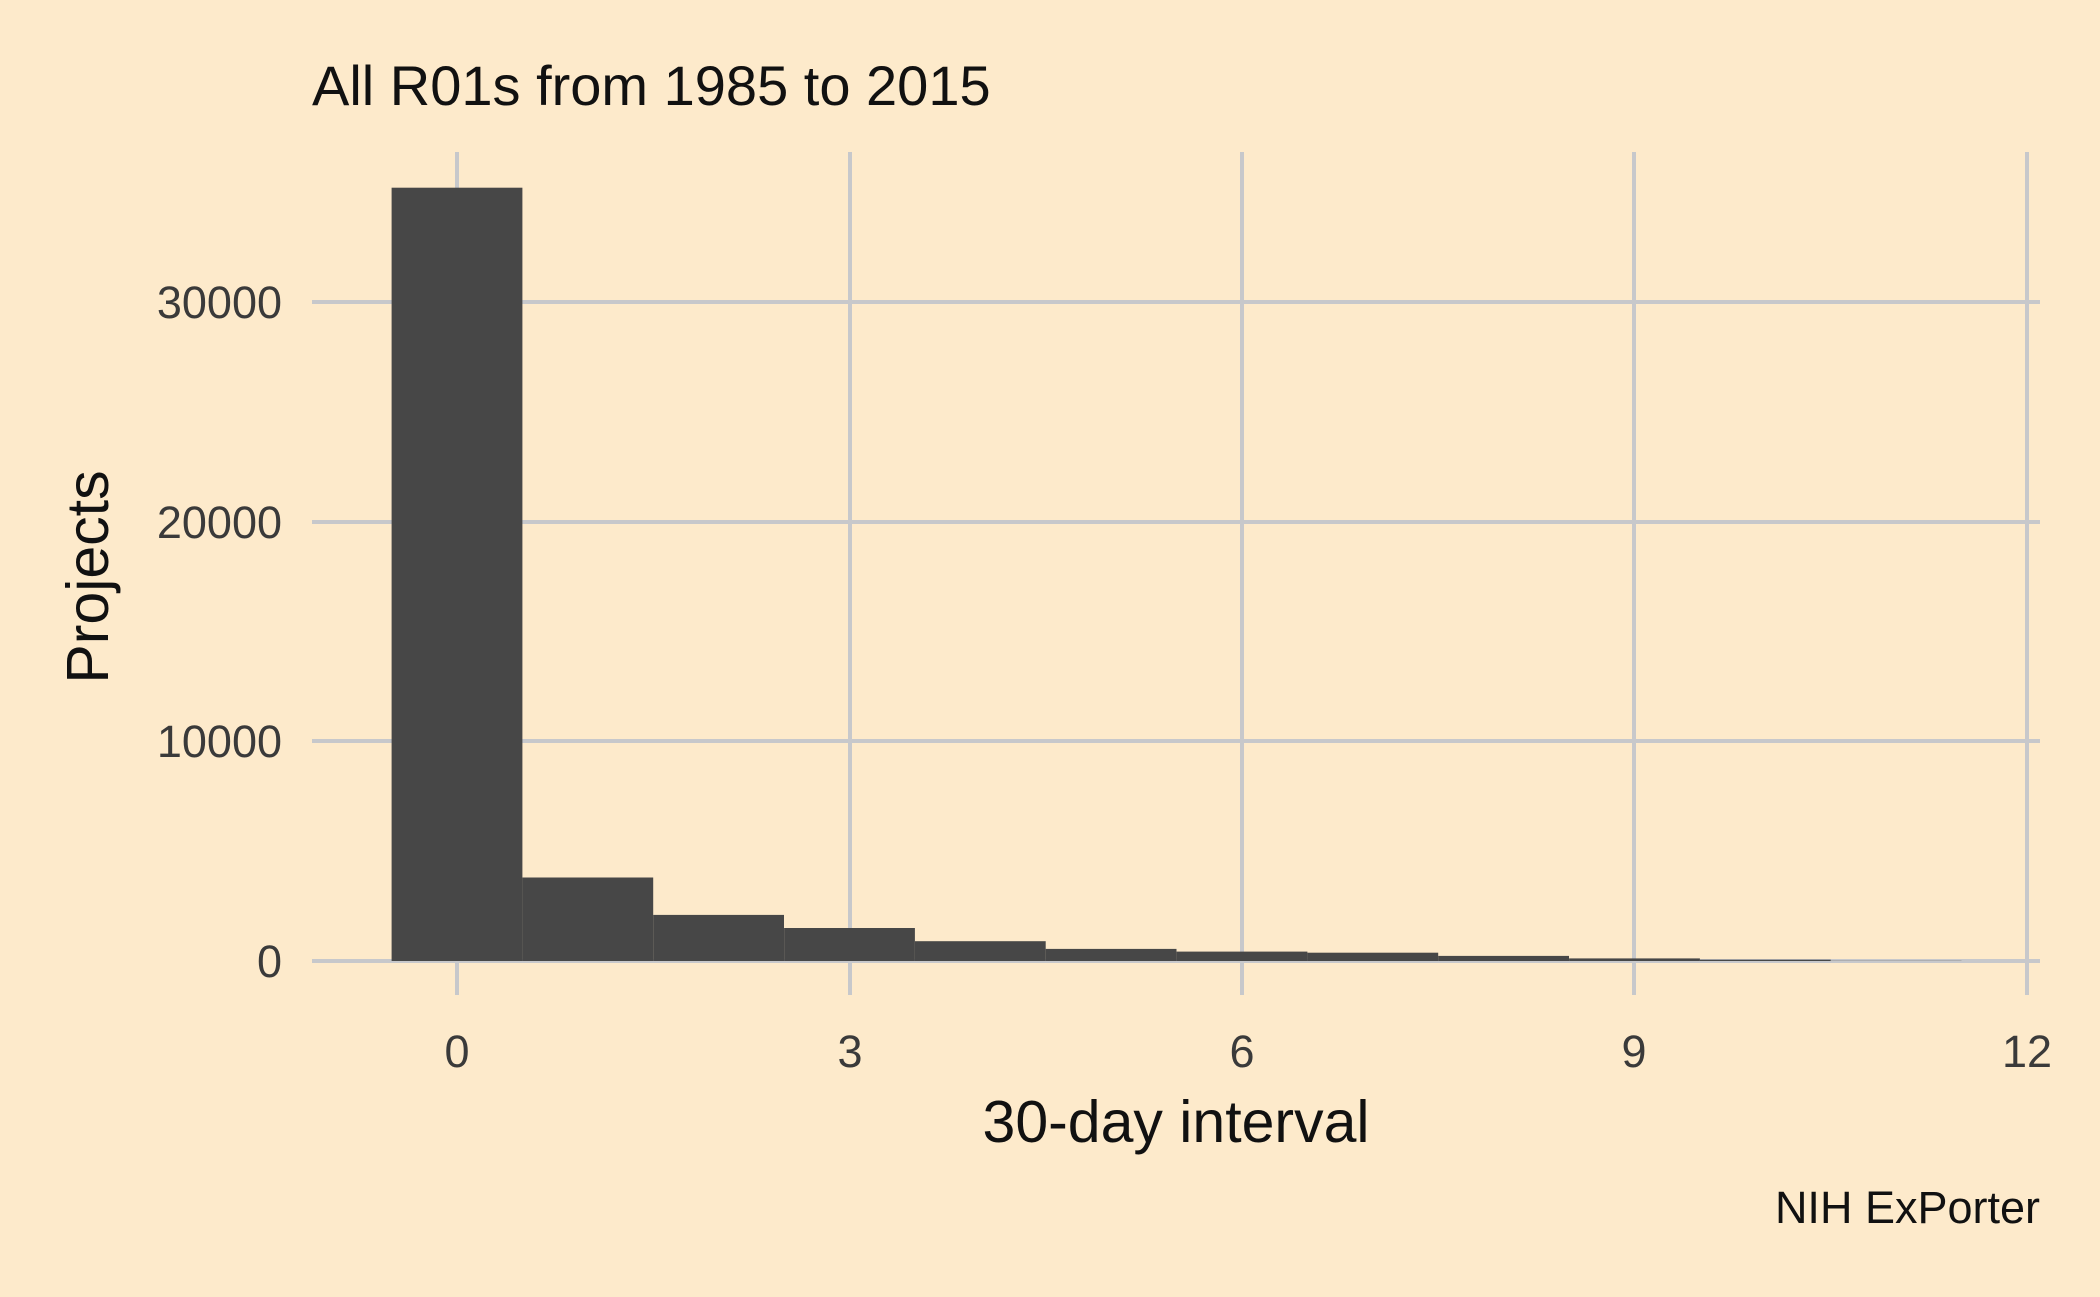  What do you see at coordinates (219, 522) in the screenshot?
I see `y-tick-label: 20000` at bounding box center [219, 522].